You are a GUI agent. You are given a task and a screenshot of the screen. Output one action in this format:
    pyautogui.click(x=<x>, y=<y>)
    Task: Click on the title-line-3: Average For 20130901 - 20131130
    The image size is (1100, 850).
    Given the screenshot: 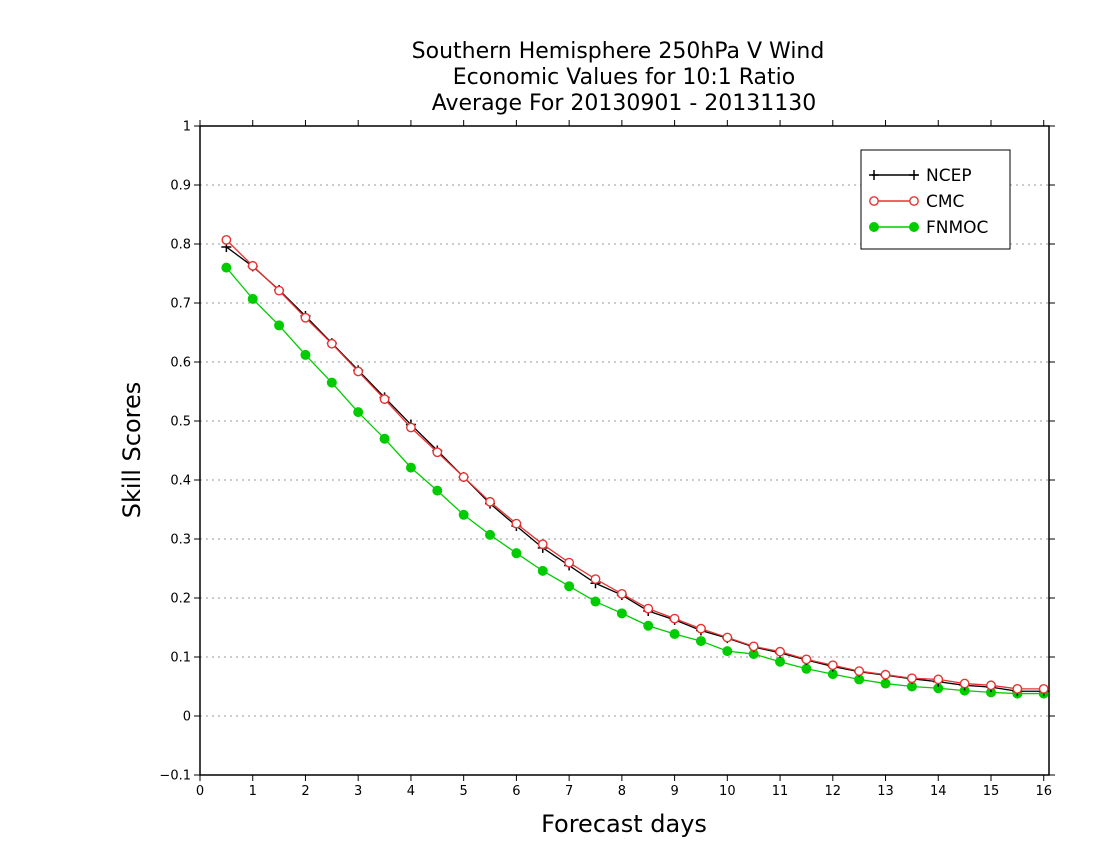 What is the action you would take?
    pyautogui.click(x=624, y=103)
    